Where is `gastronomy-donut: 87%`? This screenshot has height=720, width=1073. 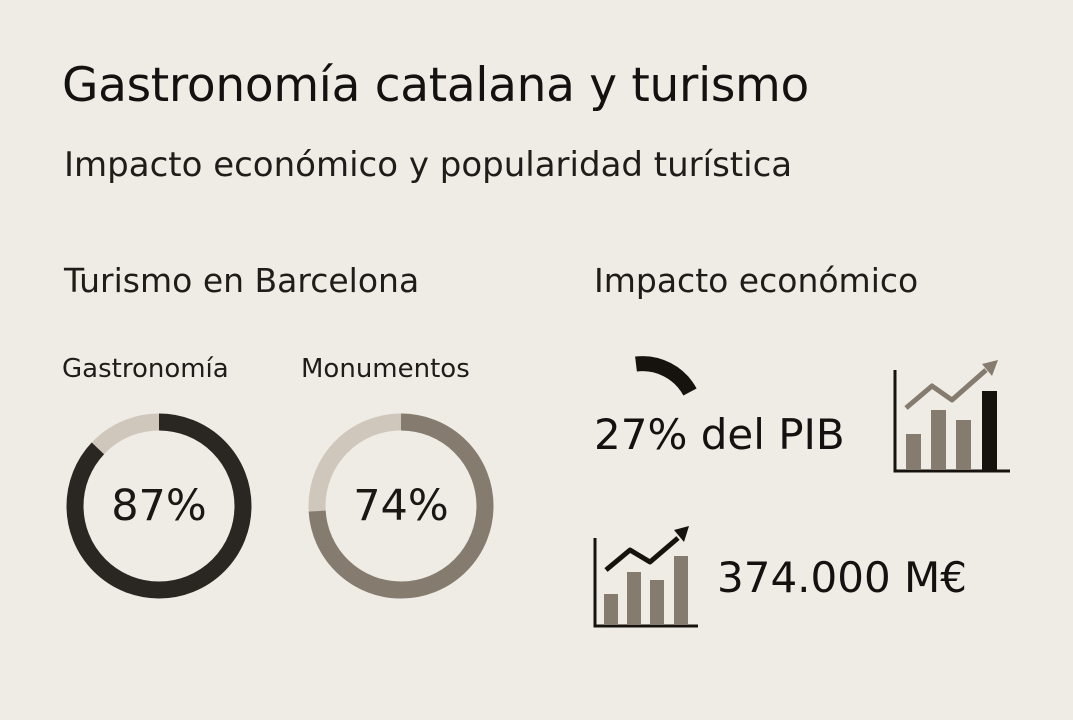
gastronomy-donut: 87% is located at coordinates (159, 506).